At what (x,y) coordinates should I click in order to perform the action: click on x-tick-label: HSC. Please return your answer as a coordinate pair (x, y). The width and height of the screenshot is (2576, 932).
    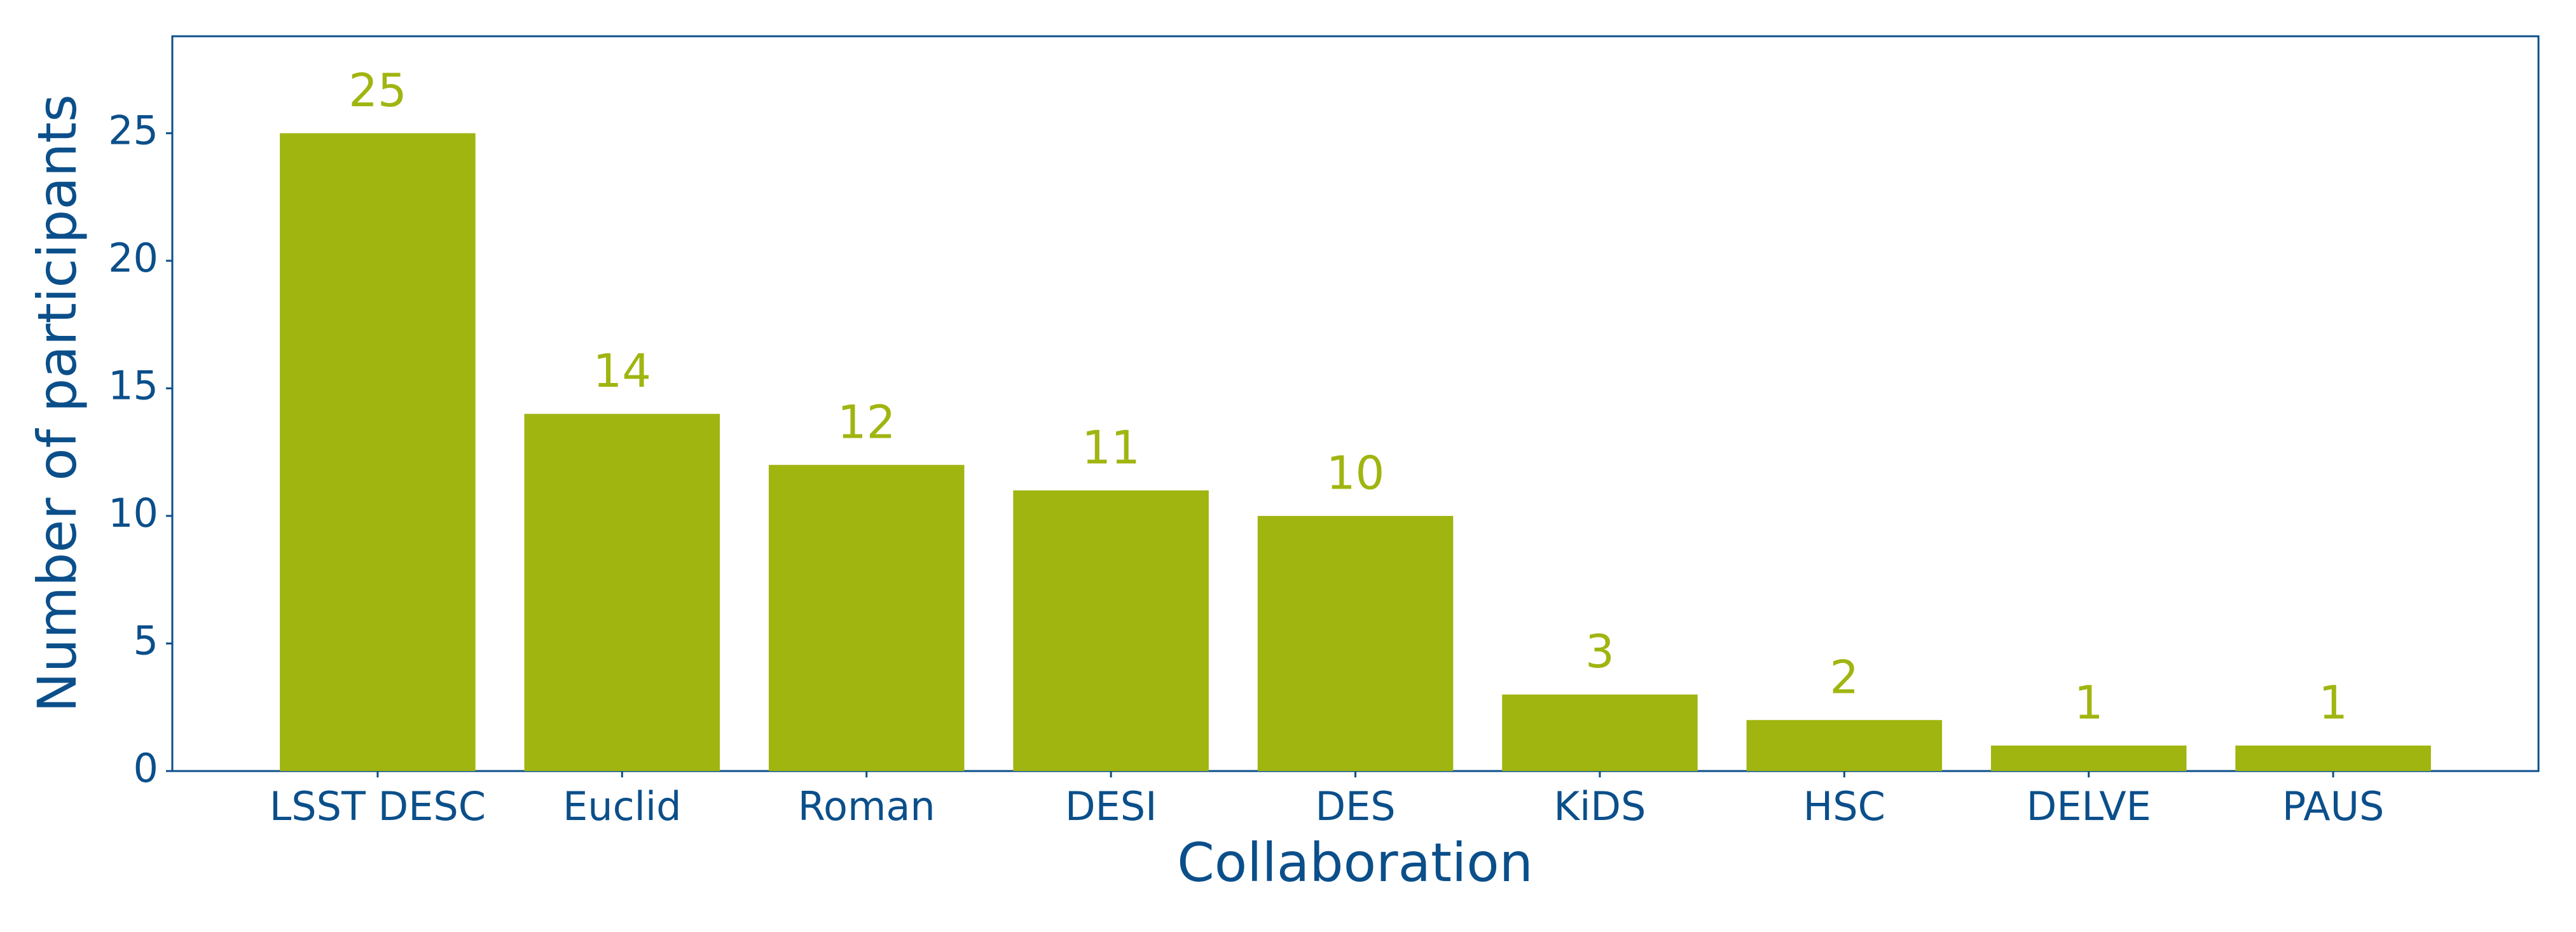
    Looking at the image, I should click on (1844, 807).